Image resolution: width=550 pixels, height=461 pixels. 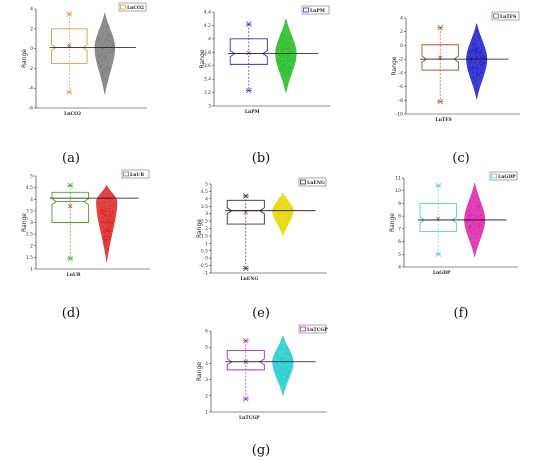 I want to click on x-axis-label: LnENG, so click(x=249, y=279).